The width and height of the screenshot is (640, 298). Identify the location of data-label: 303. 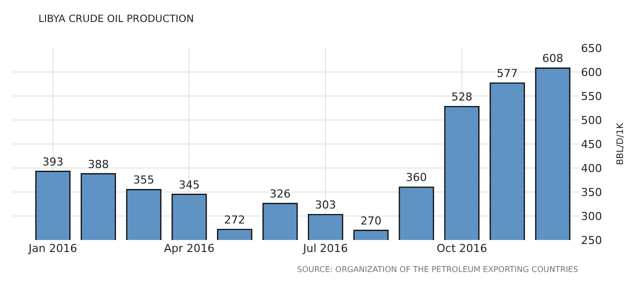
(325, 205).